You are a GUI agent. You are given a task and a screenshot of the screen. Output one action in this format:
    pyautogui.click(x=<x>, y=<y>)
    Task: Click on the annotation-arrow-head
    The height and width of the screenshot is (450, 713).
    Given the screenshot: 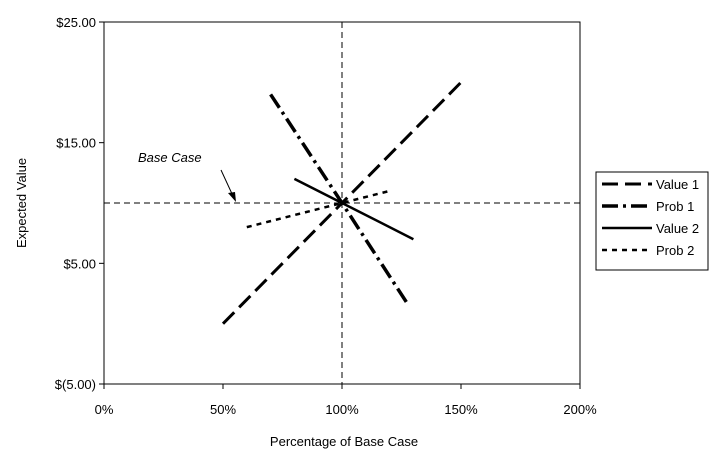 What is the action you would take?
    pyautogui.click(x=232, y=197)
    